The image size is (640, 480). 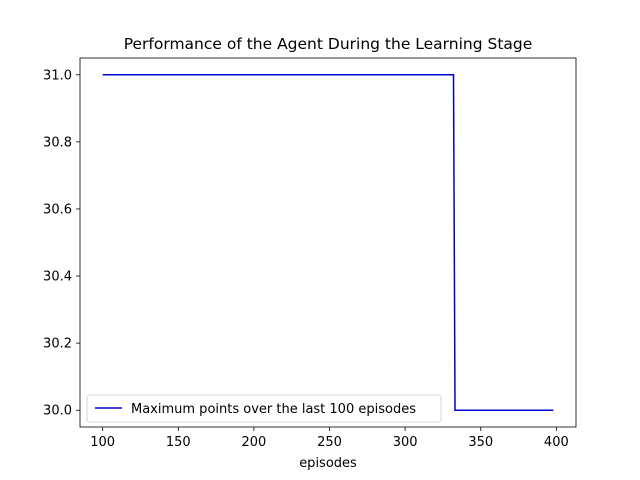 I want to click on y-axis-ticks: 30.0 30.2 30.4 30.6 30.8 31.0, so click(x=61, y=243).